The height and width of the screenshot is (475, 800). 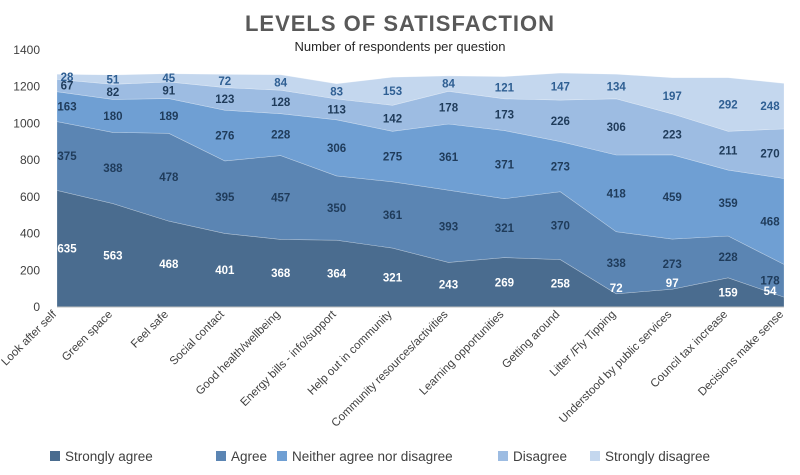 I want to click on y-tick-label: 600, so click(x=30, y=197).